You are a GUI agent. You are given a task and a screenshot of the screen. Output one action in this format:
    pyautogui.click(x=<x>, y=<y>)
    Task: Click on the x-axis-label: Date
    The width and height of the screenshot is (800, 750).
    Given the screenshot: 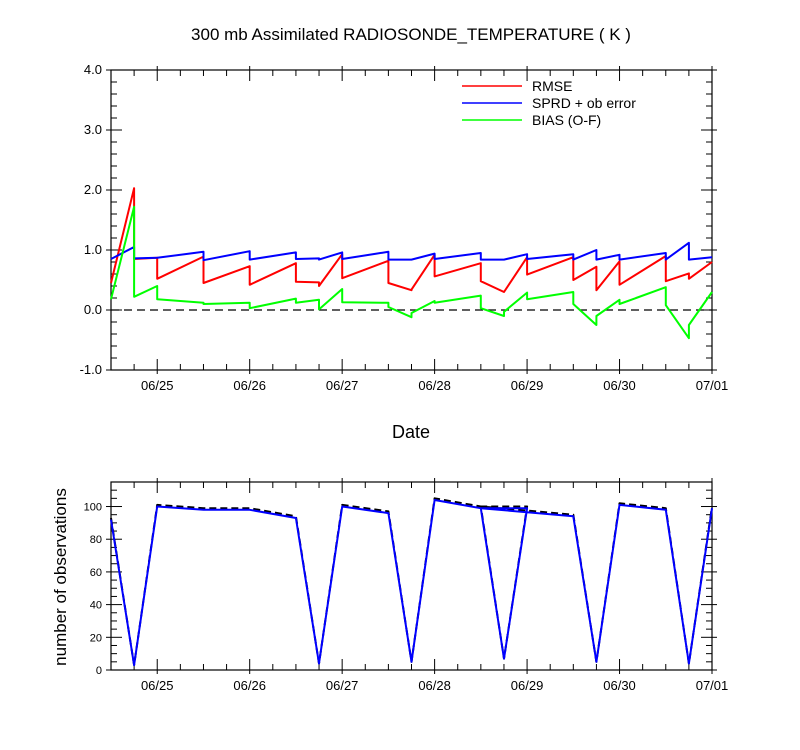 What is the action you would take?
    pyautogui.click(x=411, y=432)
    